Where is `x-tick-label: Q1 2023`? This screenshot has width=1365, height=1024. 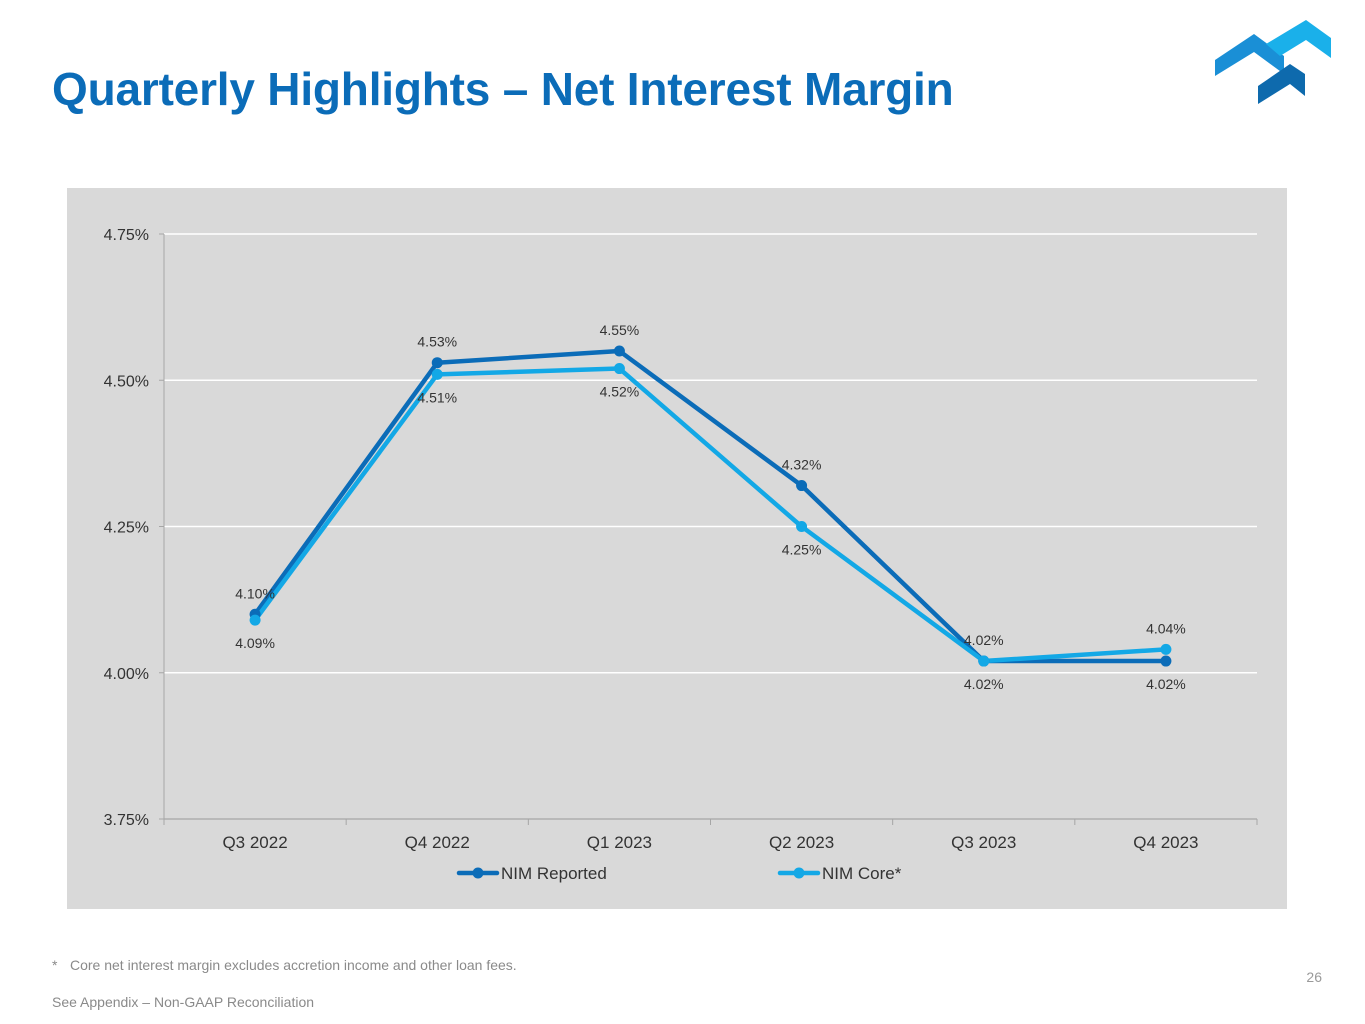 x-tick-label: Q1 2023 is located at coordinates (619, 842).